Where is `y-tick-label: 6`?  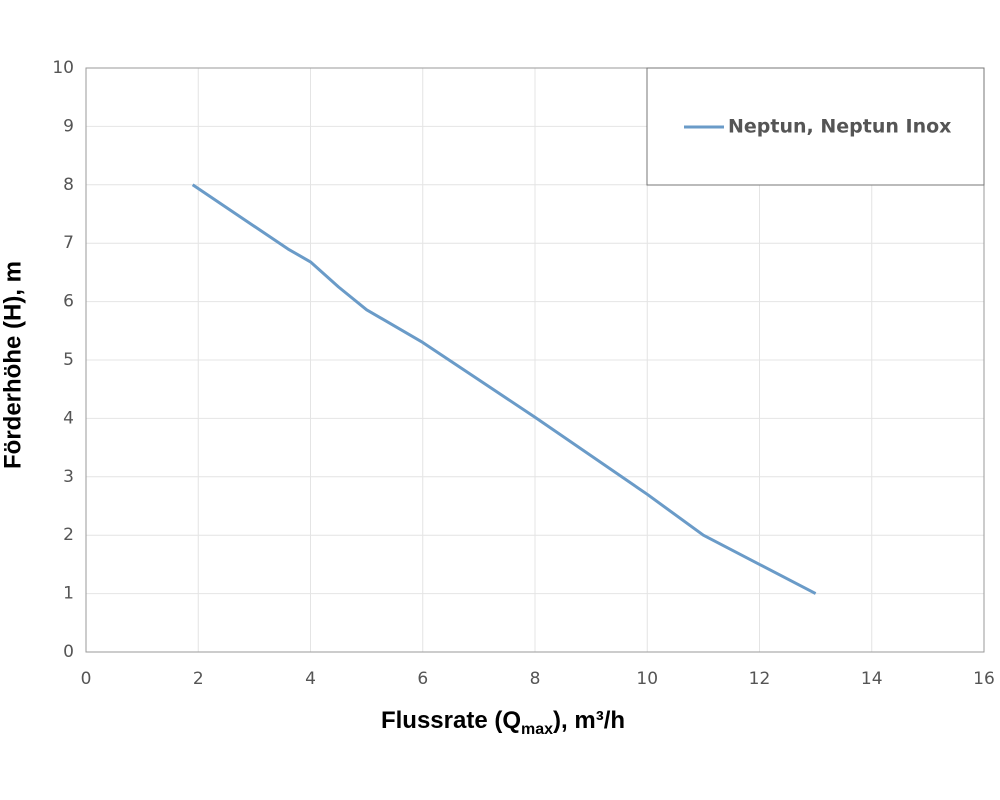 y-tick-label: 6 is located at coordinates (68, 302).